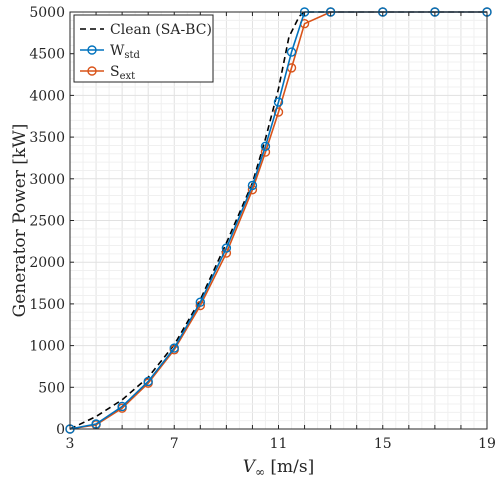 Image resolution: width=500 pixels, height=489 pixels. Describe the element at coordinates (292, 467) in the screenshot. I see `x-axis-unit: [m/s]` at that location.